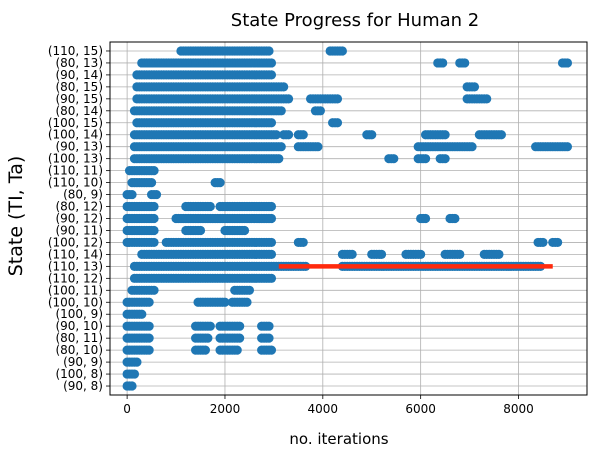  What do you see at coordinates (127, 409) in the screenshot?
I see `x-tick-label: 0` at bounding box center [127, 409].